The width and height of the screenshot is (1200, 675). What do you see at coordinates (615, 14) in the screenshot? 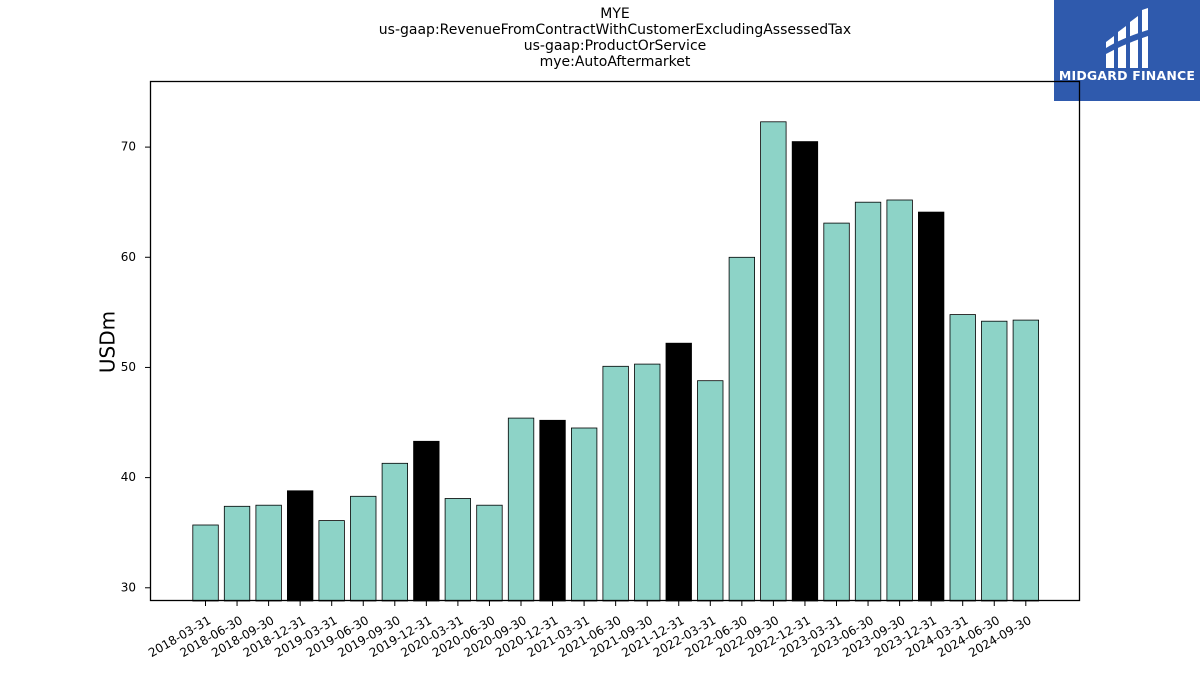
I see `title-line-ticker: MYE` at bounding box center [615, 14].